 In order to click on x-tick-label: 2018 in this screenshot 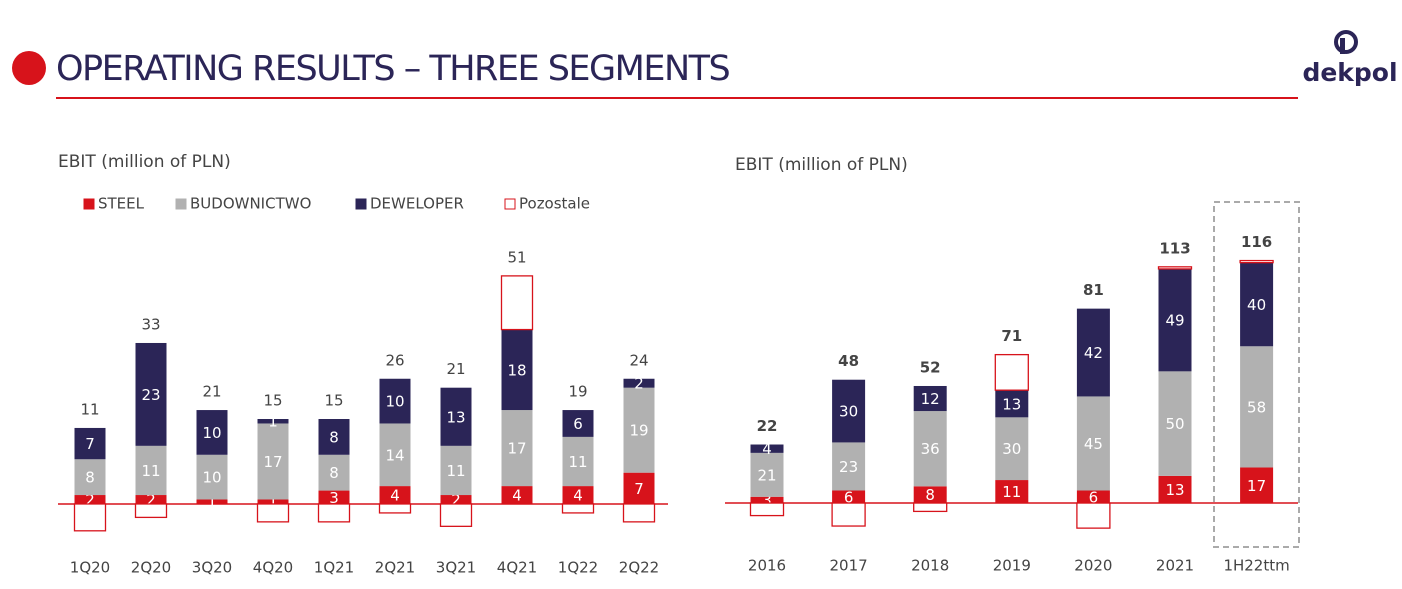, I will do `click(930, 566)`.